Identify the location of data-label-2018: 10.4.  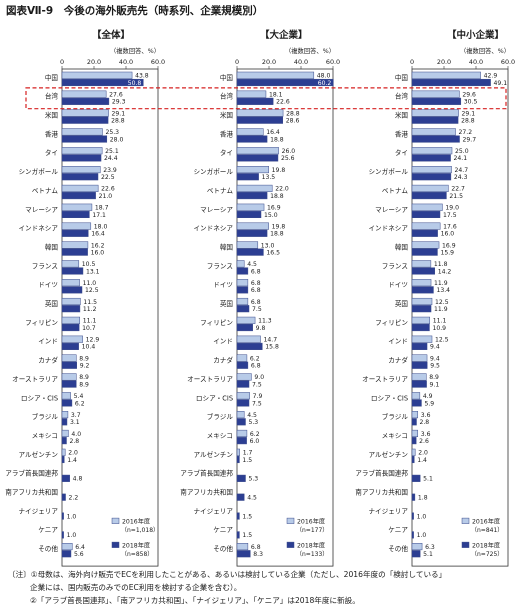
(89, 347).